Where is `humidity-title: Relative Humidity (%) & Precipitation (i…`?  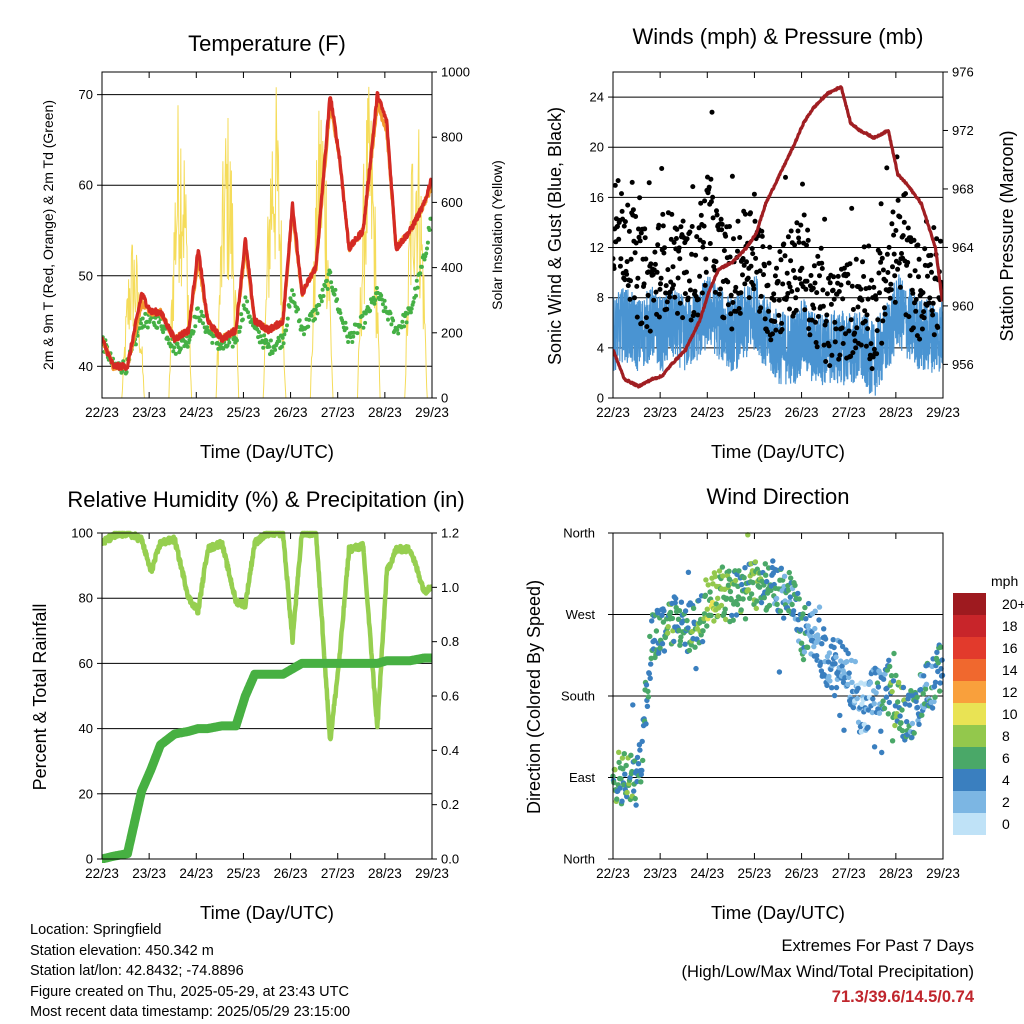 humidity-title: Relative Humidity (%) & Precipitation (i… is located at coordinates (265, 499).